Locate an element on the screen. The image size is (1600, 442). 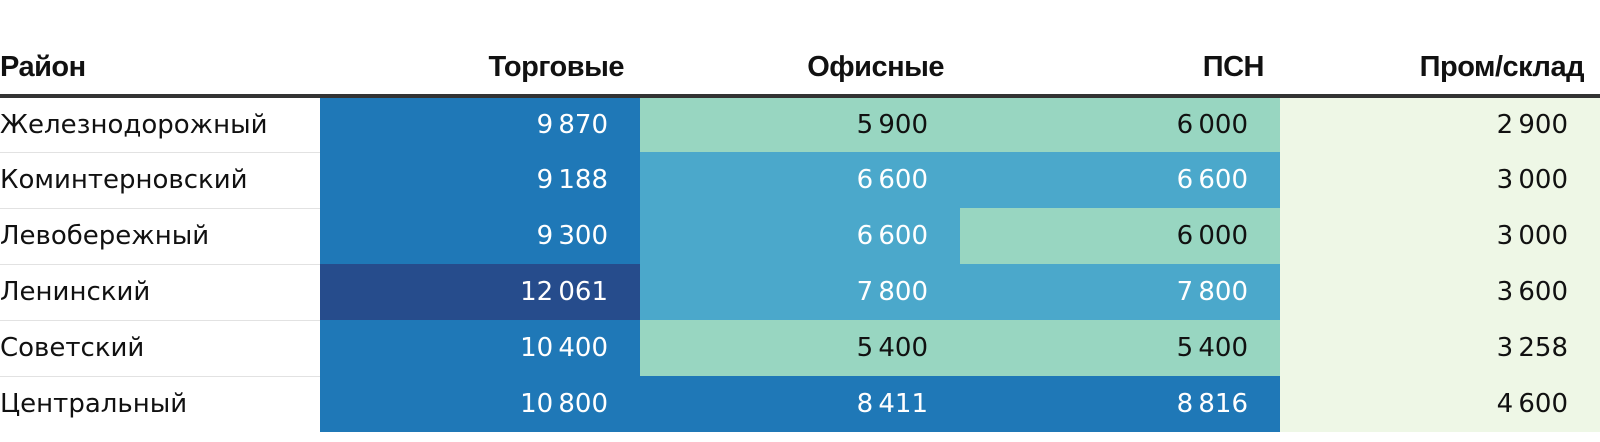
heat-cell-retail: 9 188 is located at coordinates (480, 180).